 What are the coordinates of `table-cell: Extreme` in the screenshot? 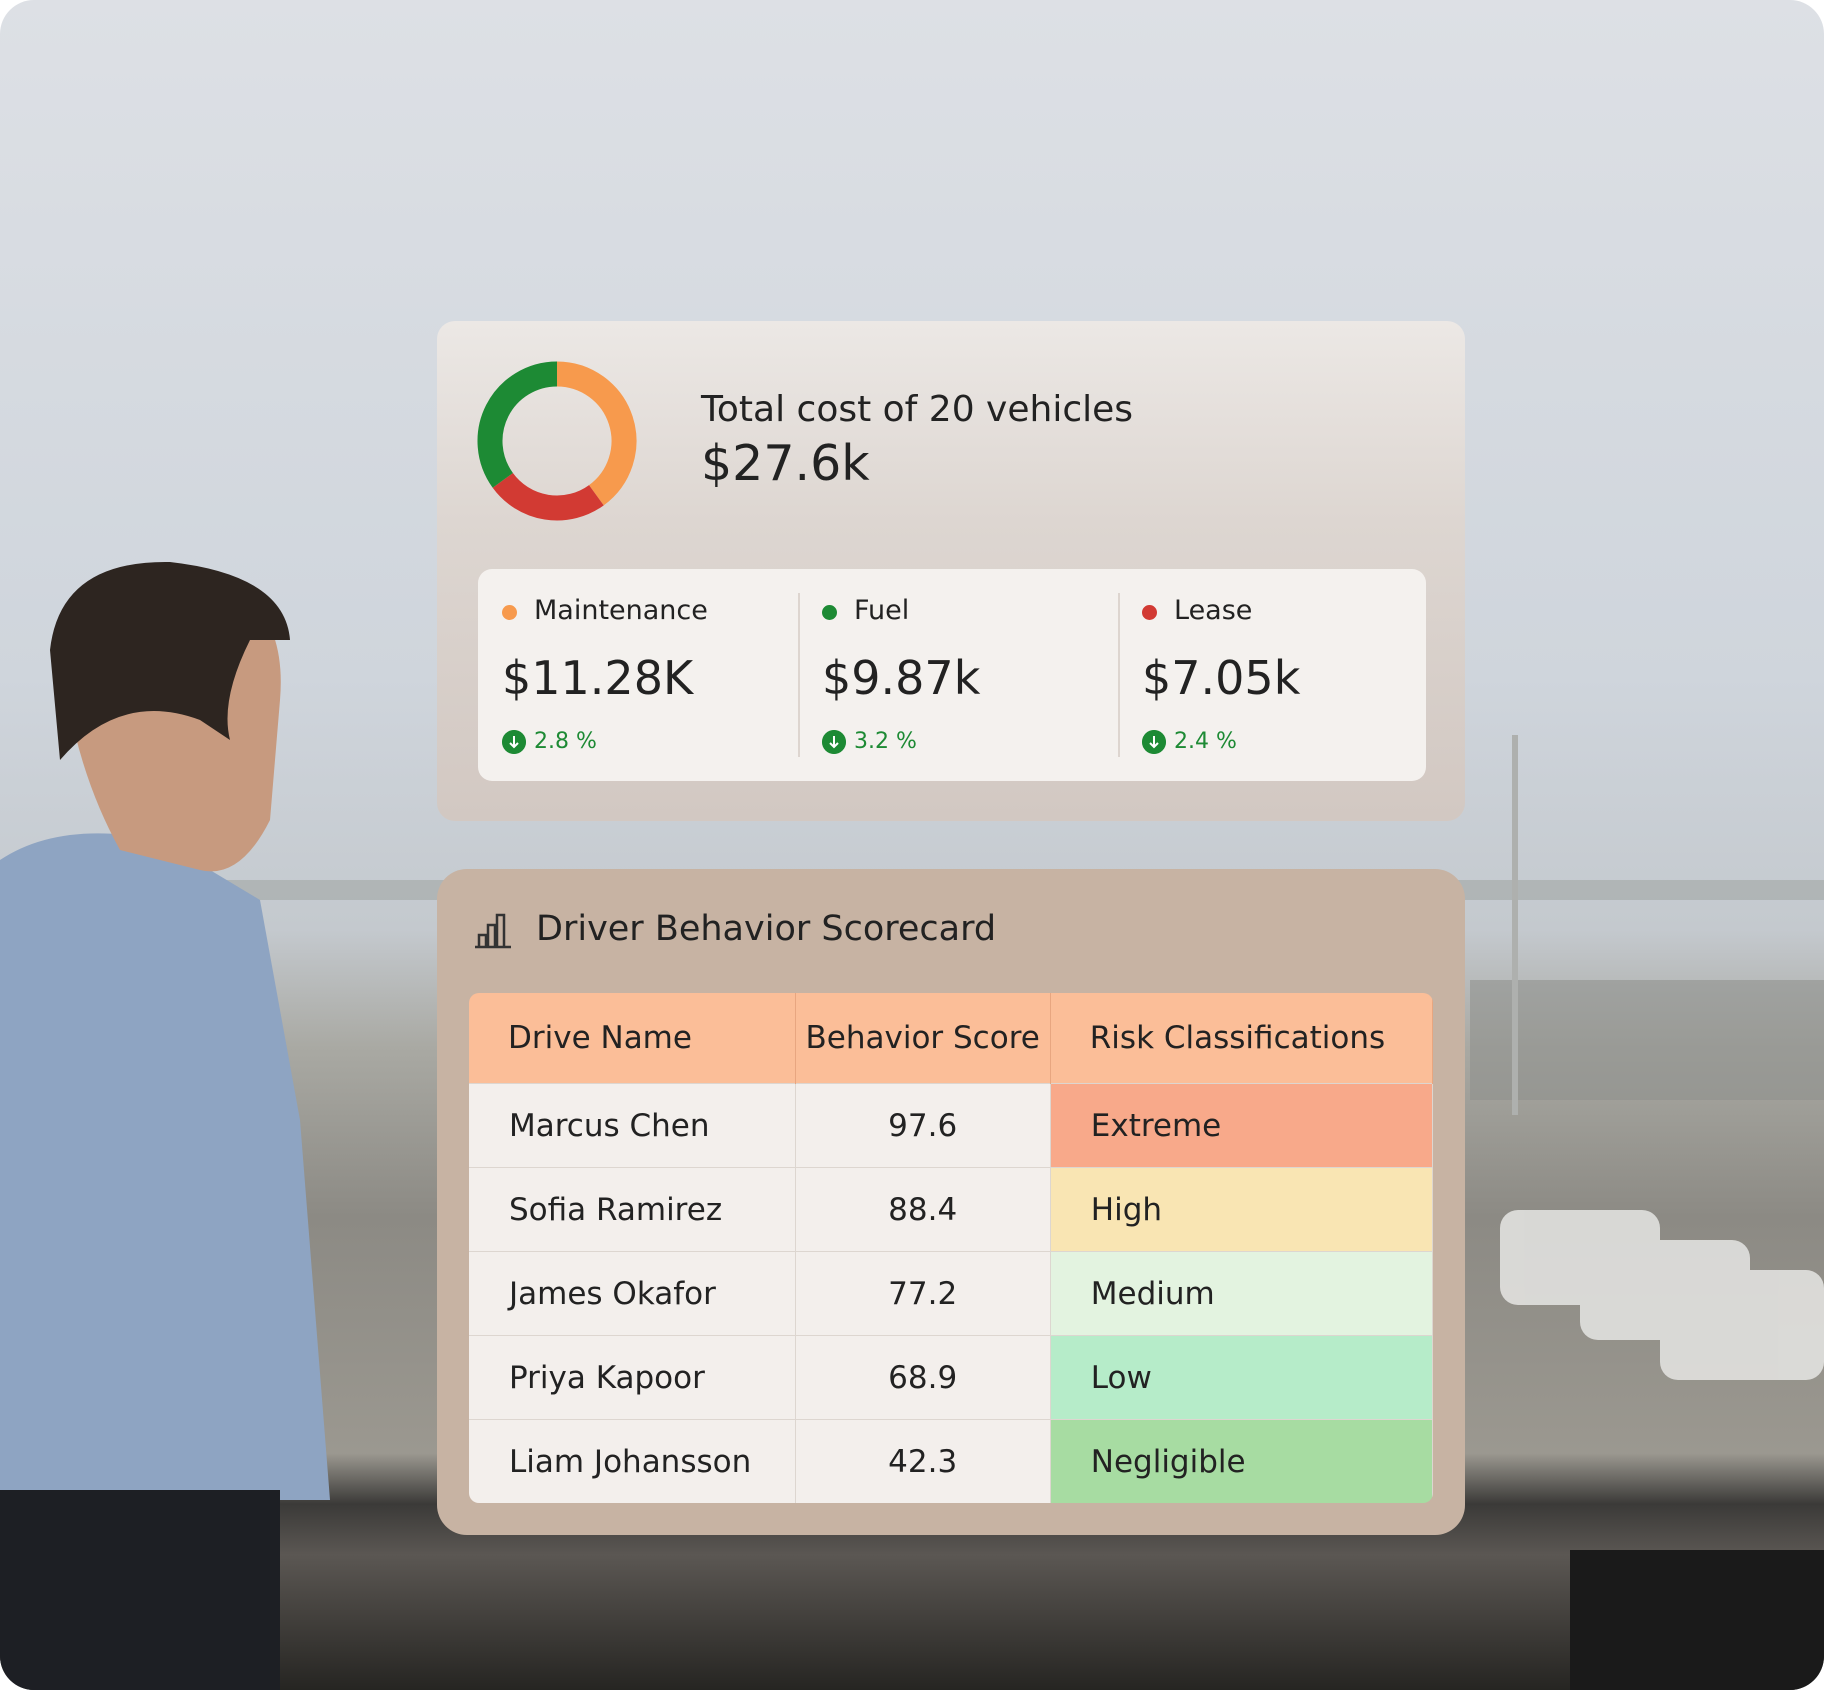 It's located at (1241, 1125).